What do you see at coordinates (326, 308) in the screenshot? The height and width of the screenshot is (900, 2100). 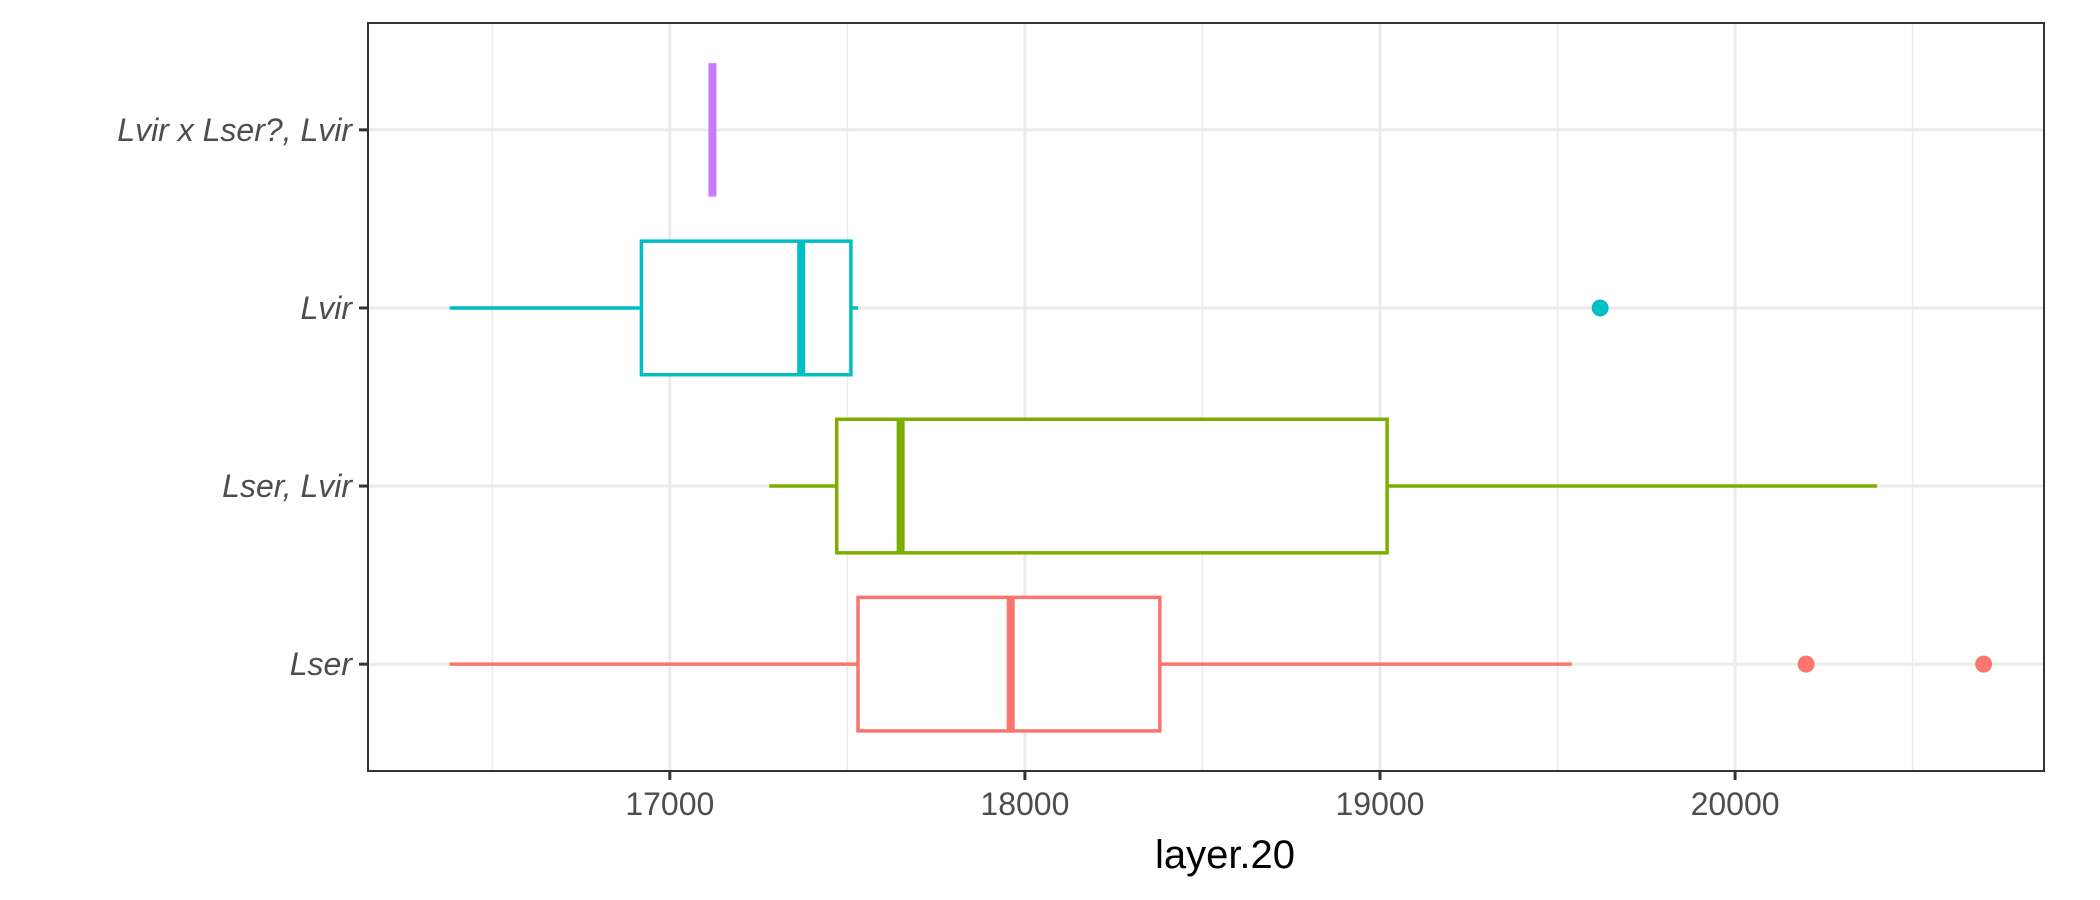 I see `y-tick-label-2: Lvir` at bounding box center [326, 308].